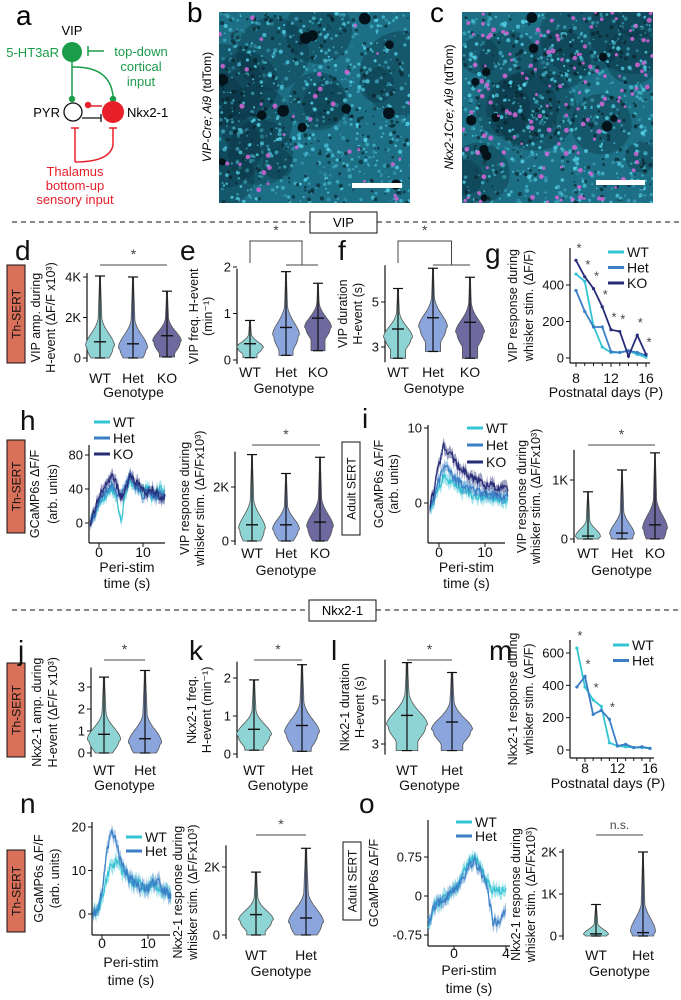 This screenshot has height=1000, width=681. Describe the element at coordinates (240, 149) in the screenshot. I see `dark-region` at that location.